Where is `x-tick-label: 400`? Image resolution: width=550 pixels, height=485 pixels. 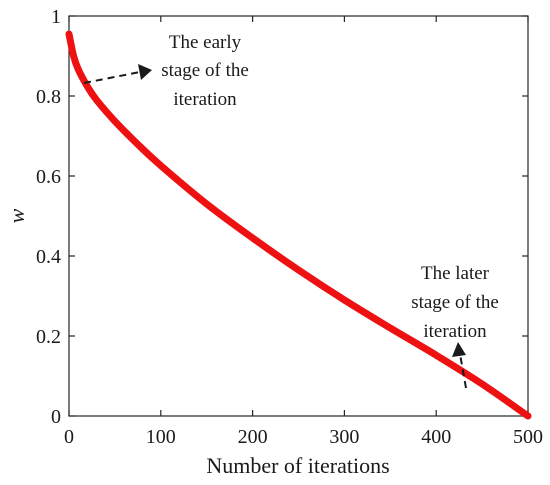 x-tick-label: 400 is located at coordinates (436, 437).